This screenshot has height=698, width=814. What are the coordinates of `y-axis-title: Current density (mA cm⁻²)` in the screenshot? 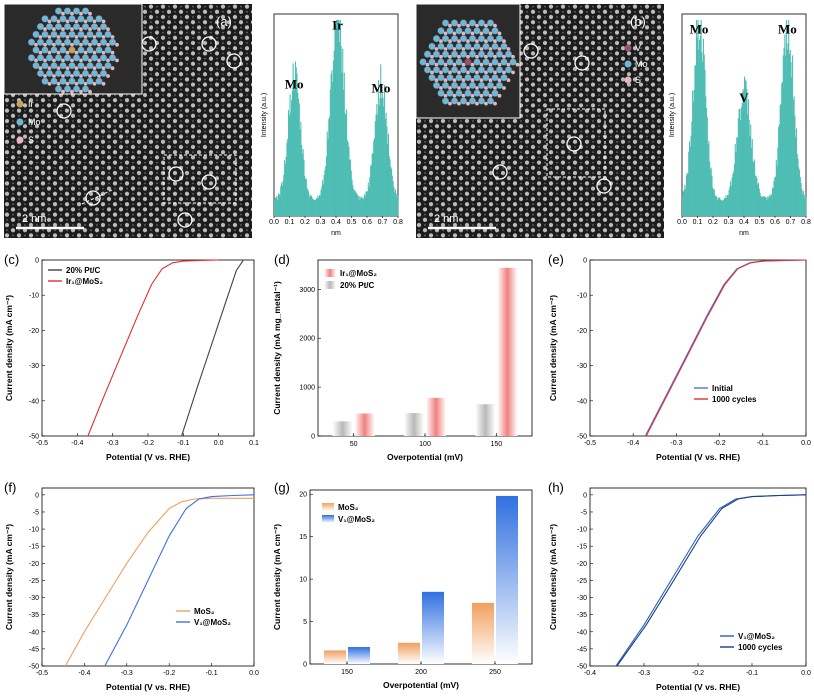 It's located at (9, 577).